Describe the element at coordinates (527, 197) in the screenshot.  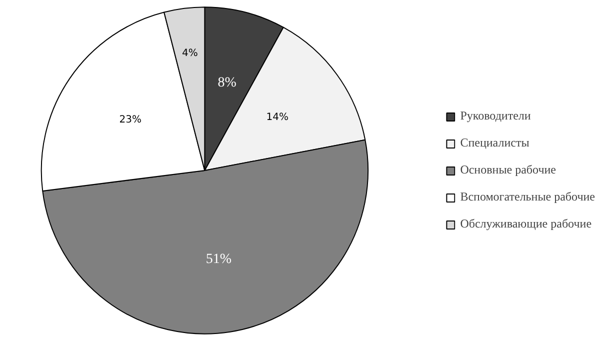
I see `legend-label: Вспомогательные рабочие` at that location.